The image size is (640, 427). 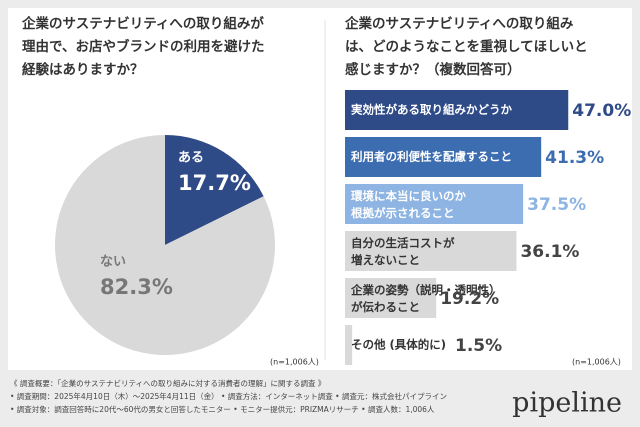 What do you see at coordinates (191, 158) in the screenshot?
I see `slice-label: ある` at bounding box center [191, 158].